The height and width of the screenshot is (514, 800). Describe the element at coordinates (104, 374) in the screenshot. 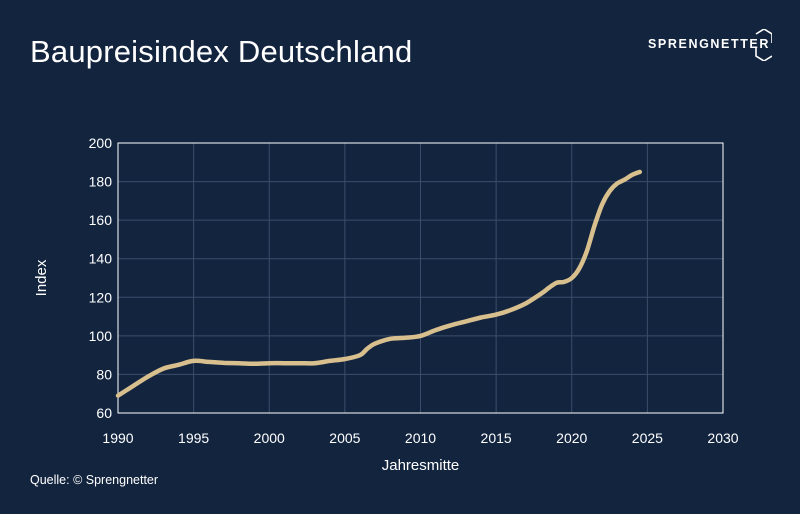

I see `y-tick-label: 80` at that location.